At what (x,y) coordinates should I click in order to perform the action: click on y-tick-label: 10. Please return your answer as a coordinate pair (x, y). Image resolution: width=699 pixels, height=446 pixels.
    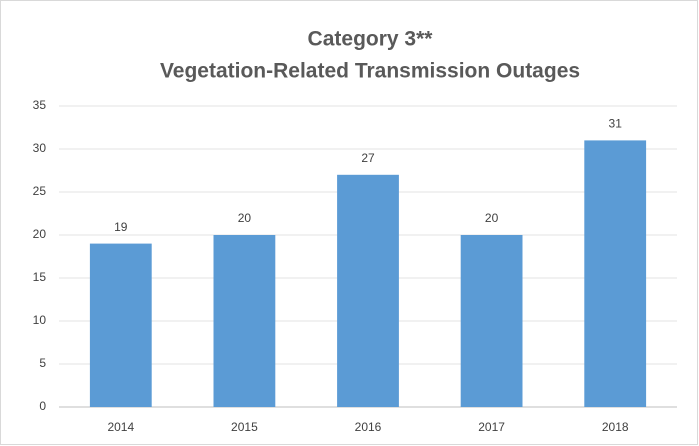
    Looking at the image, I should click on (40, 320).